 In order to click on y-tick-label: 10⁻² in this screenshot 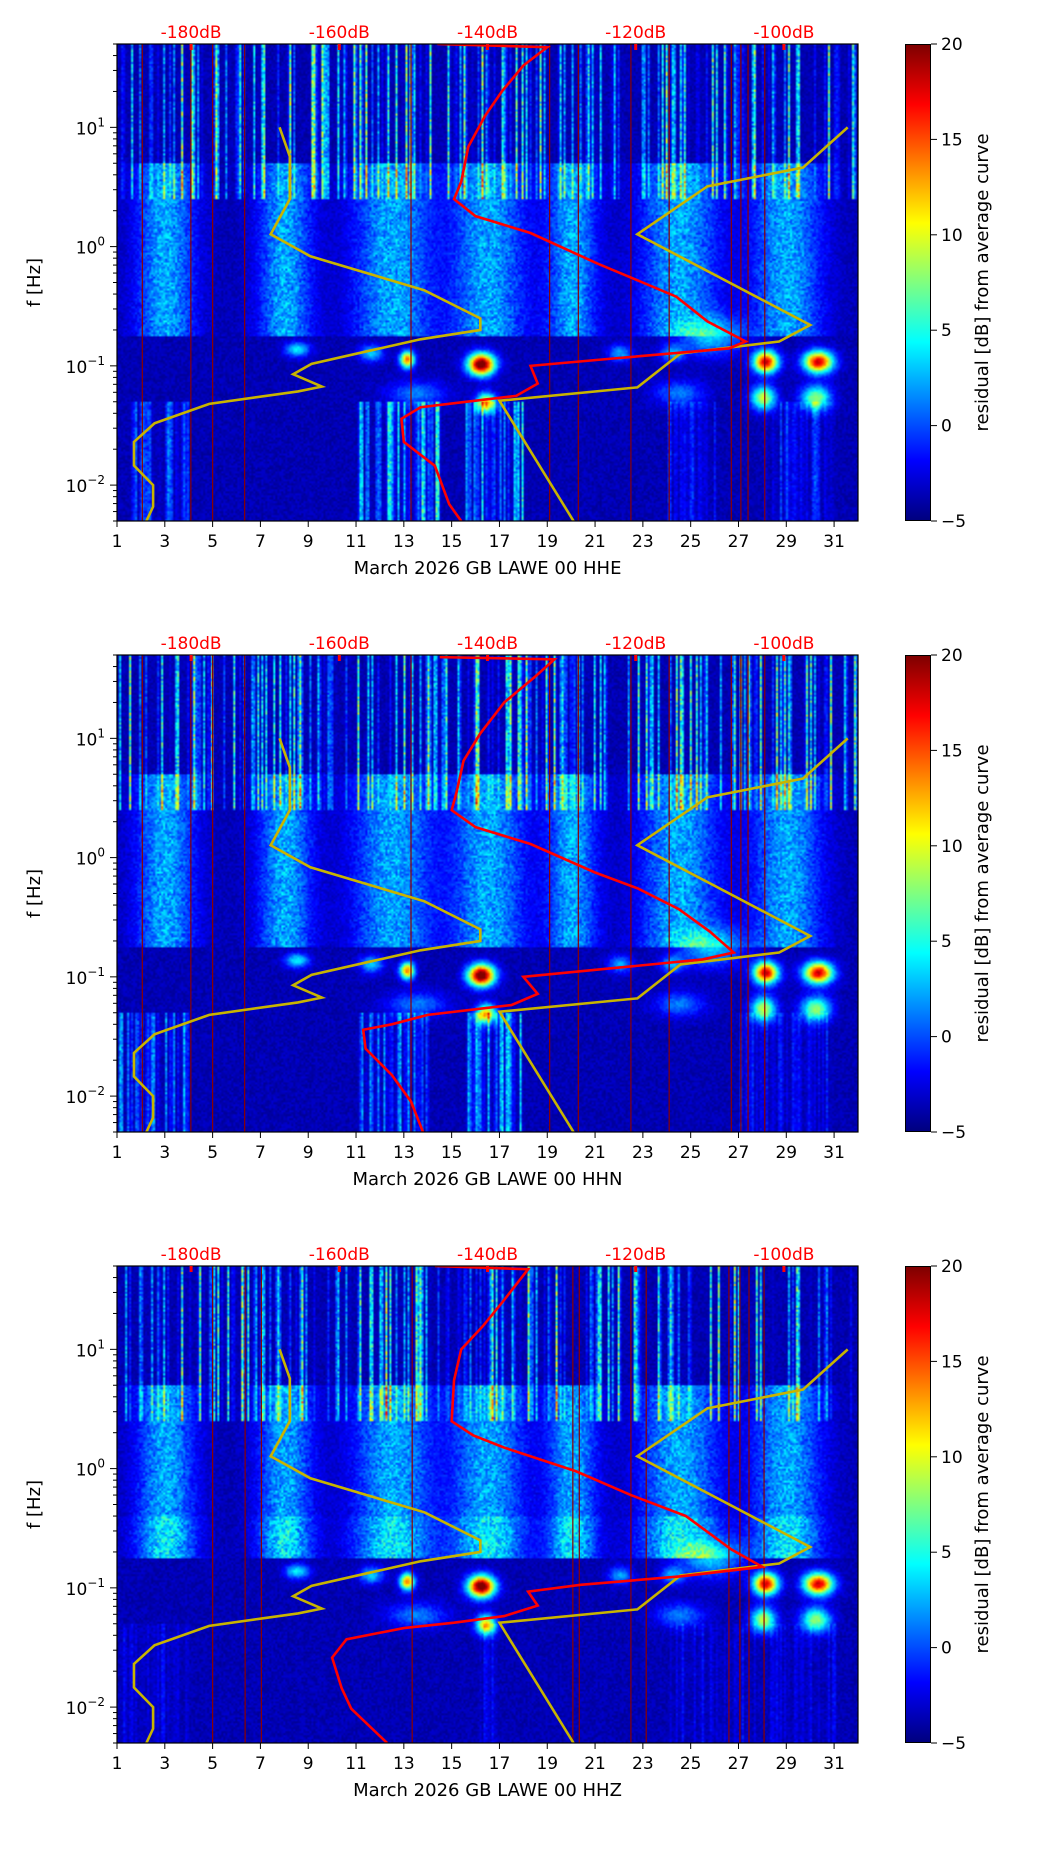, I will do `click(85, 485)`.